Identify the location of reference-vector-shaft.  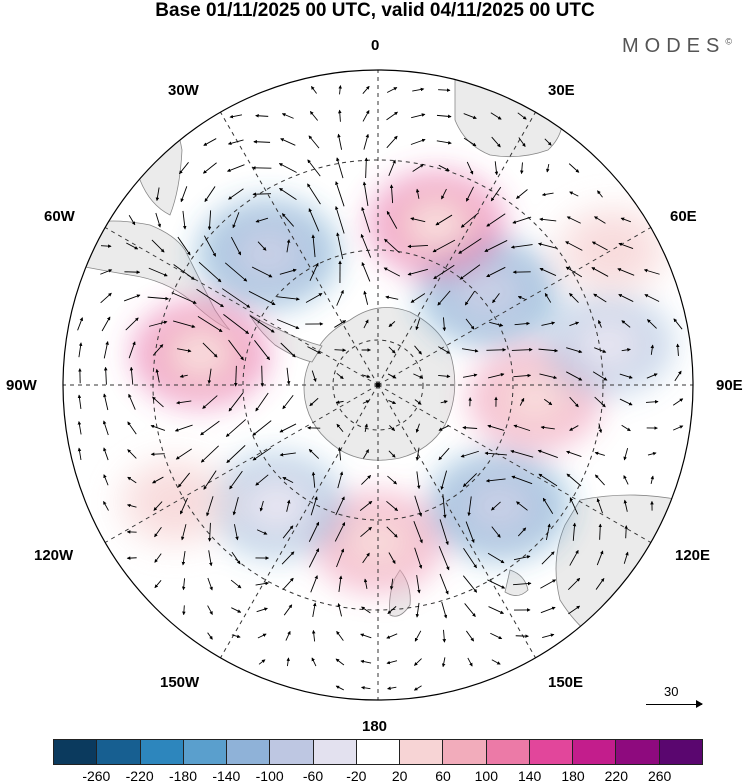
(674, 704).